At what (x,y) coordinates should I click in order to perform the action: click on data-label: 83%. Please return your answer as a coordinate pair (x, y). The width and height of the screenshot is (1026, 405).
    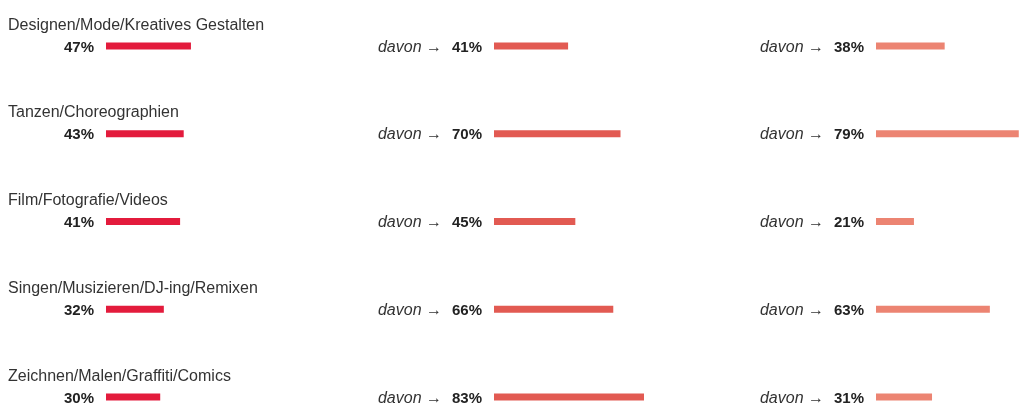
    Looking at the image, I should click on (466, 396).